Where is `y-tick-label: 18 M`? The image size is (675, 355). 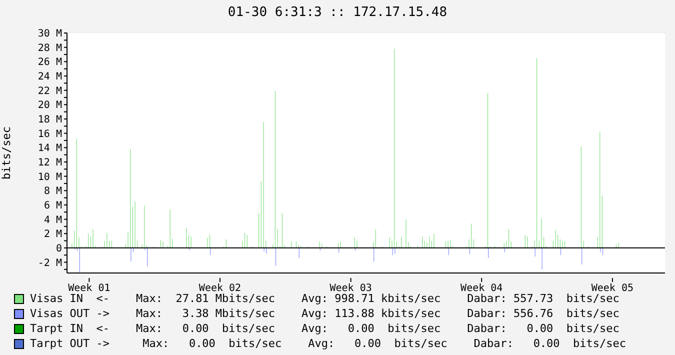
y-tick-label: 18 M is located at coordinates (50, 120).